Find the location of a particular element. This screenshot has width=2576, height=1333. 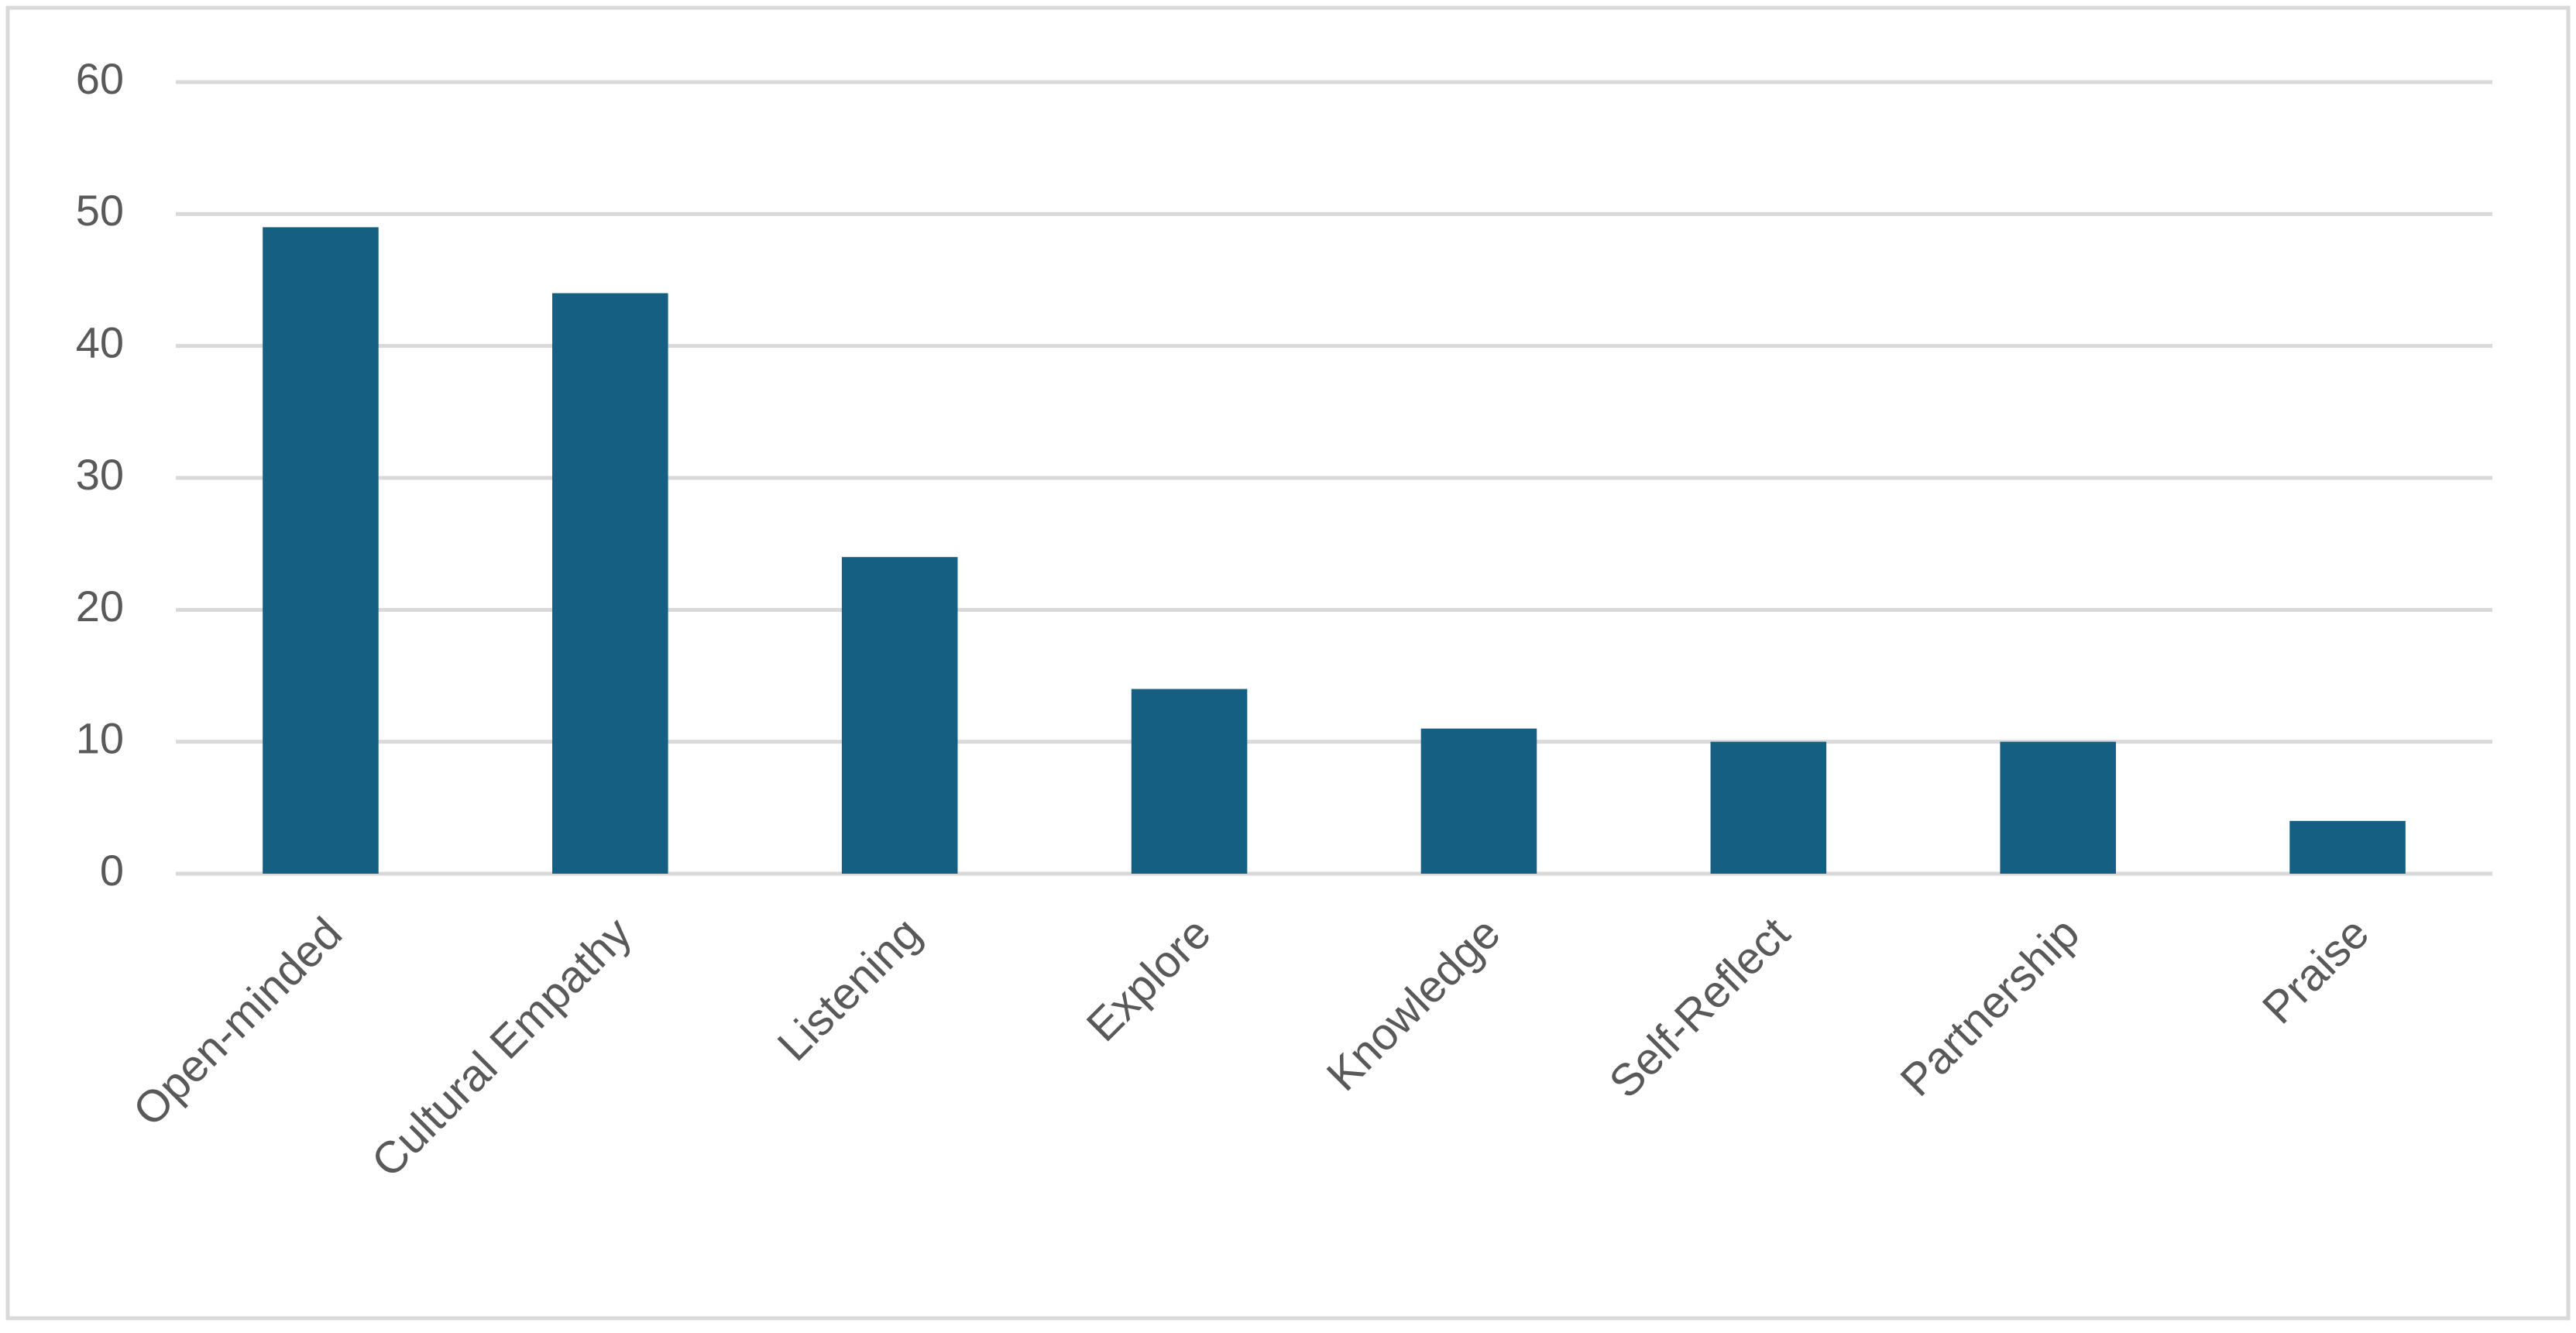

y-tick-label: 30 is located at coordinates (100, 474).